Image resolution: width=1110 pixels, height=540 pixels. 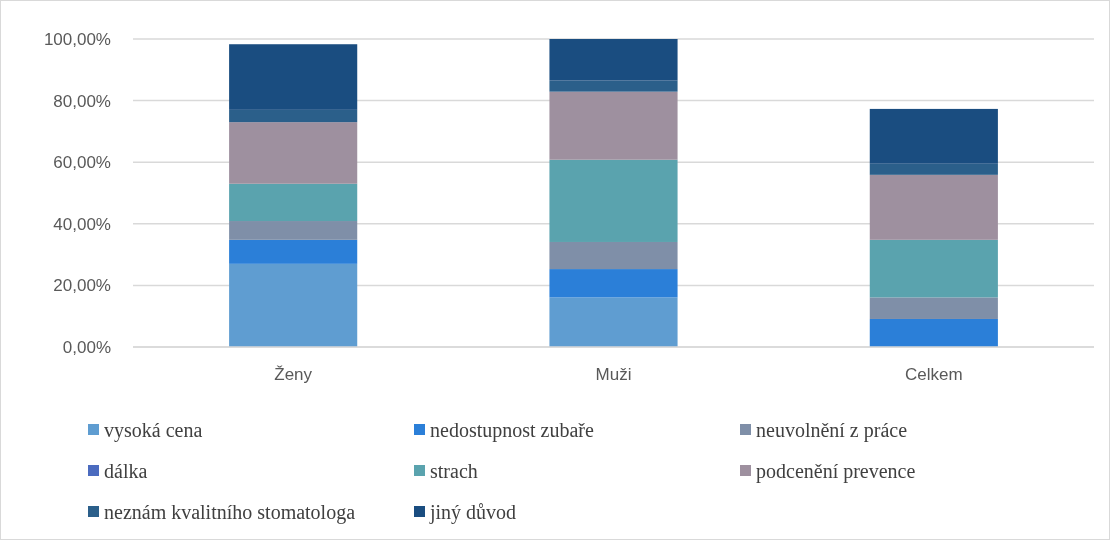 What do you see at coordinates (836, 471) in the screenshot?
I see `legend-label: podcenění prevence` at bounding box center [836, 471].